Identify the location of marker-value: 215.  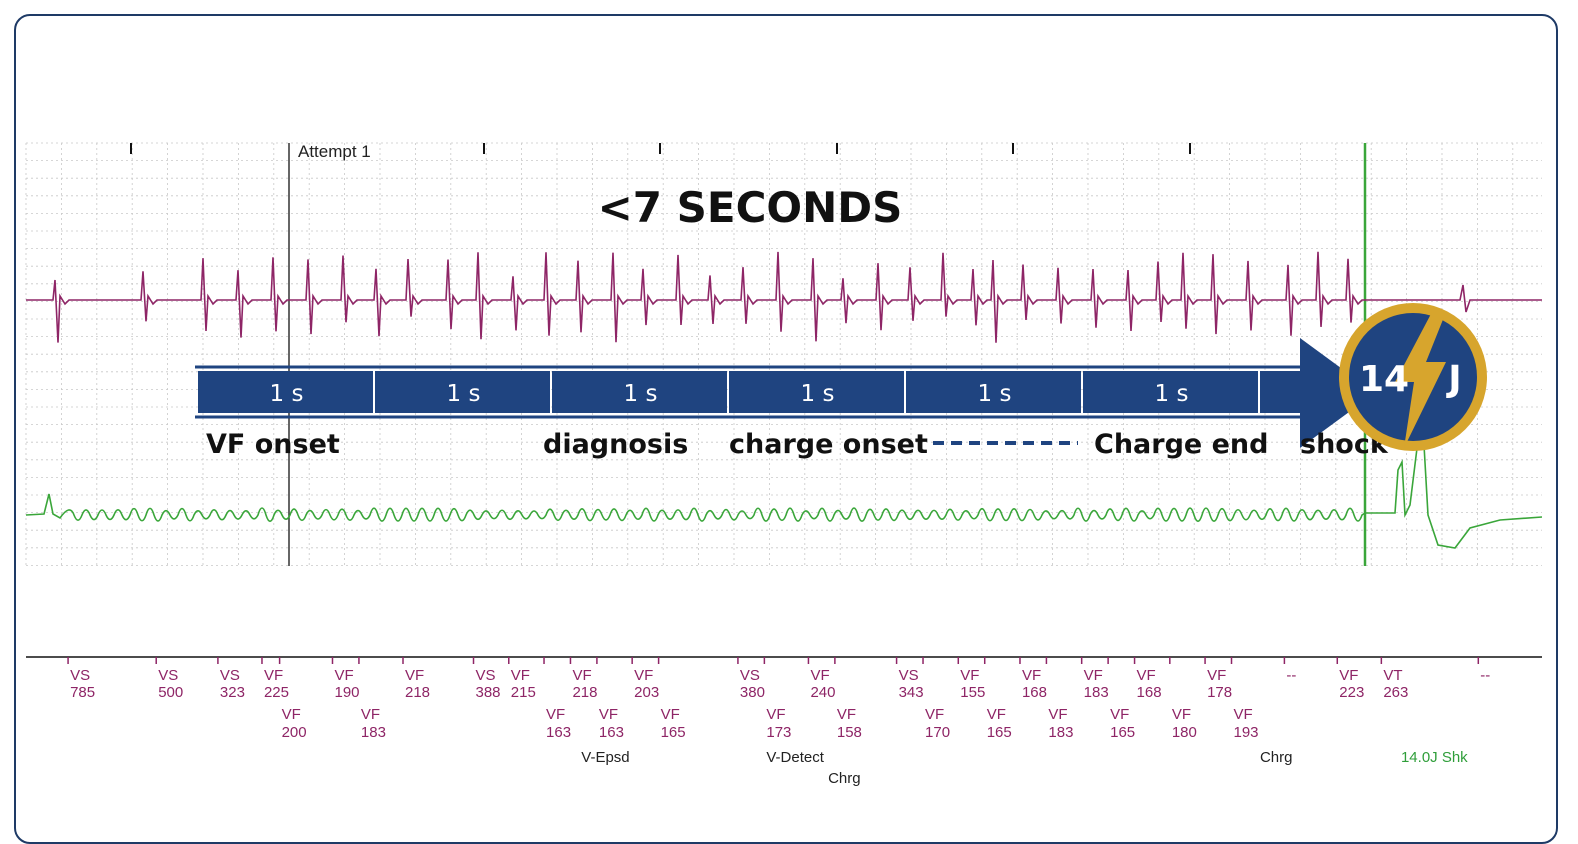
(523, 692).